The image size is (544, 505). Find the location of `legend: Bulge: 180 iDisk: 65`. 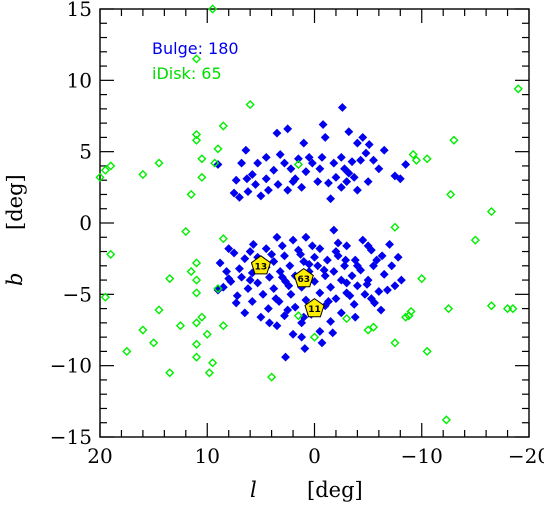

legend: Bulge: 180 iDisk: 65 is located at coordinates (195, 61).